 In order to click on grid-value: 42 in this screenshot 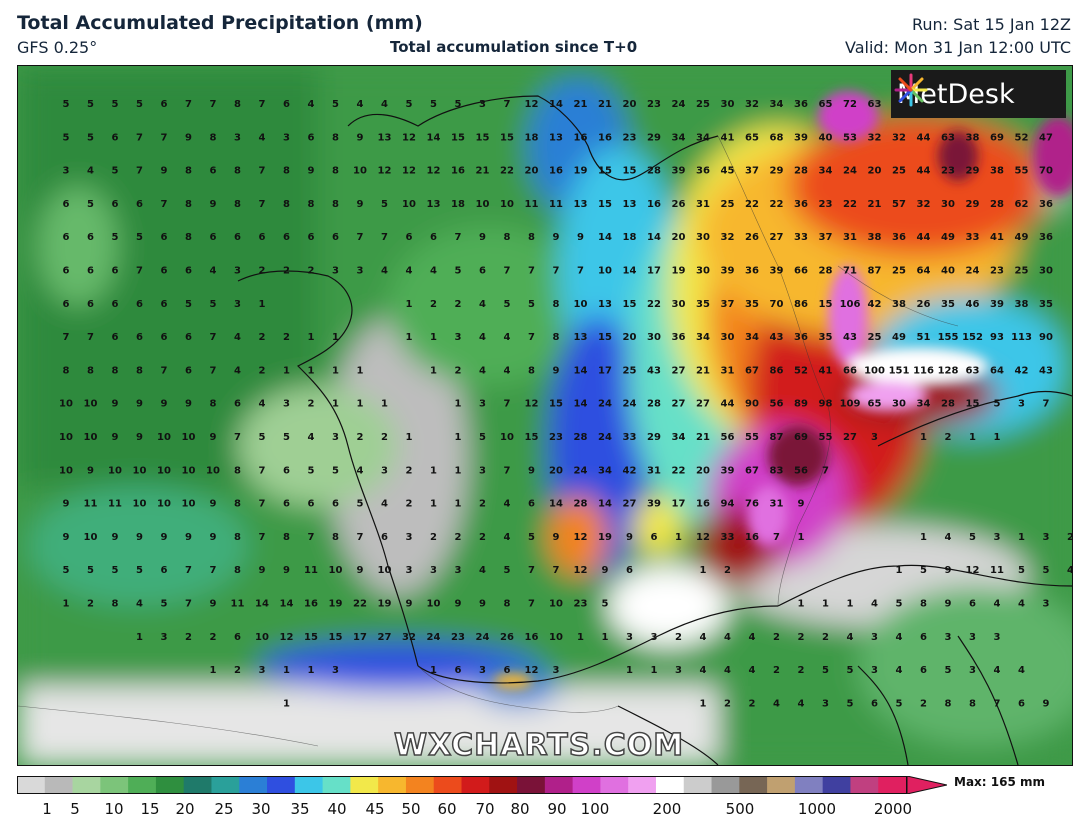, I will do `click(875, 304)`.